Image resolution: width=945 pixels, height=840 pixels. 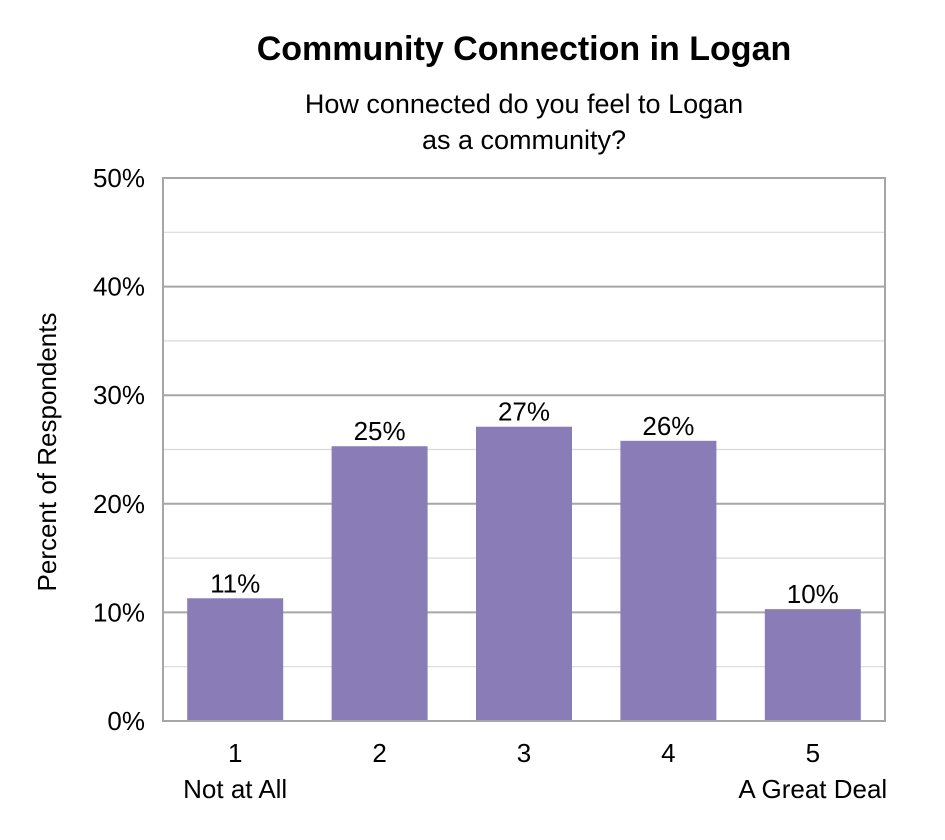 I want to click on y-tick-label: 10%, so click(x=119, y=612).